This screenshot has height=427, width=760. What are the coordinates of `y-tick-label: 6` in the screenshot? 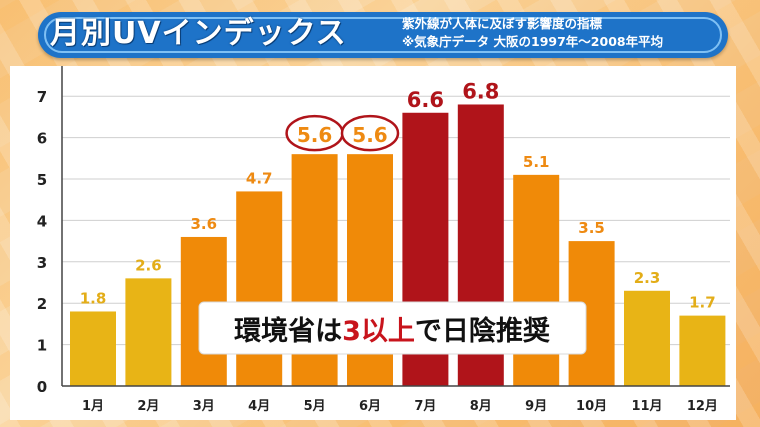 It's located at (42, 139).